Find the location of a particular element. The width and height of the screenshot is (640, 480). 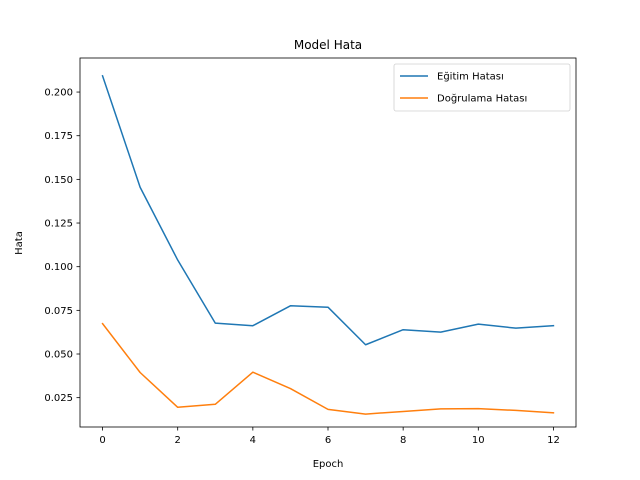

x-axis-ticks: 0 2 4 6 8 10 12 is located at coordinates (329, 436).